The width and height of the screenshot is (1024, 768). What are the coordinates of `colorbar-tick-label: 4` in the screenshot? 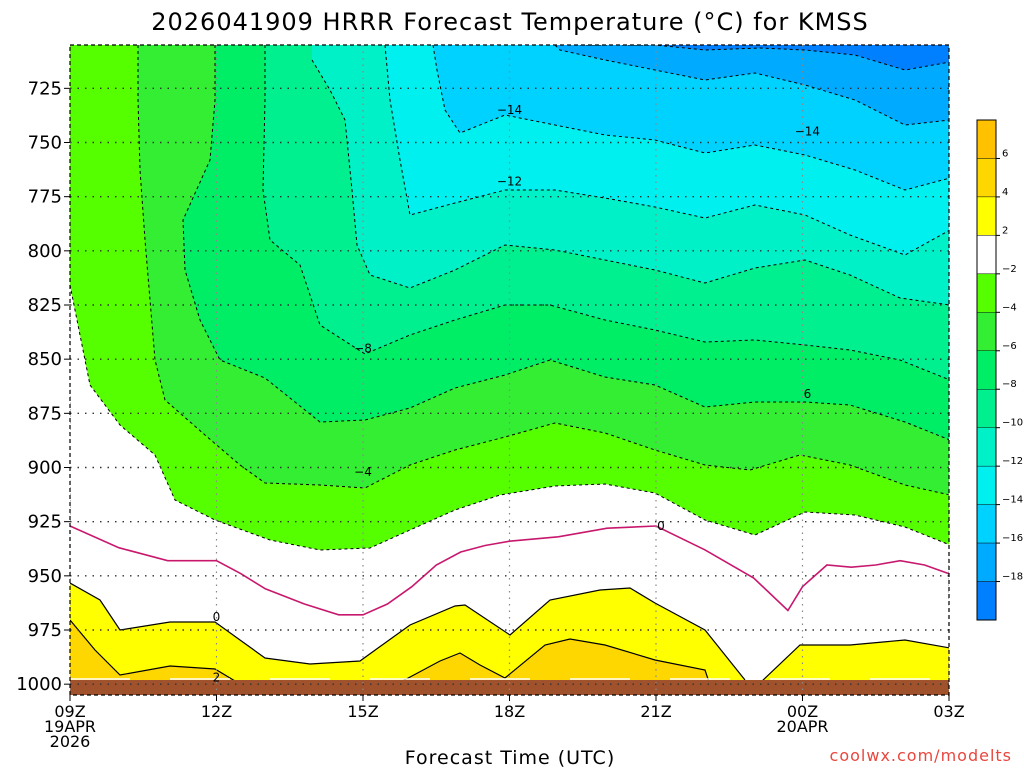 It's located at (1005, 192).